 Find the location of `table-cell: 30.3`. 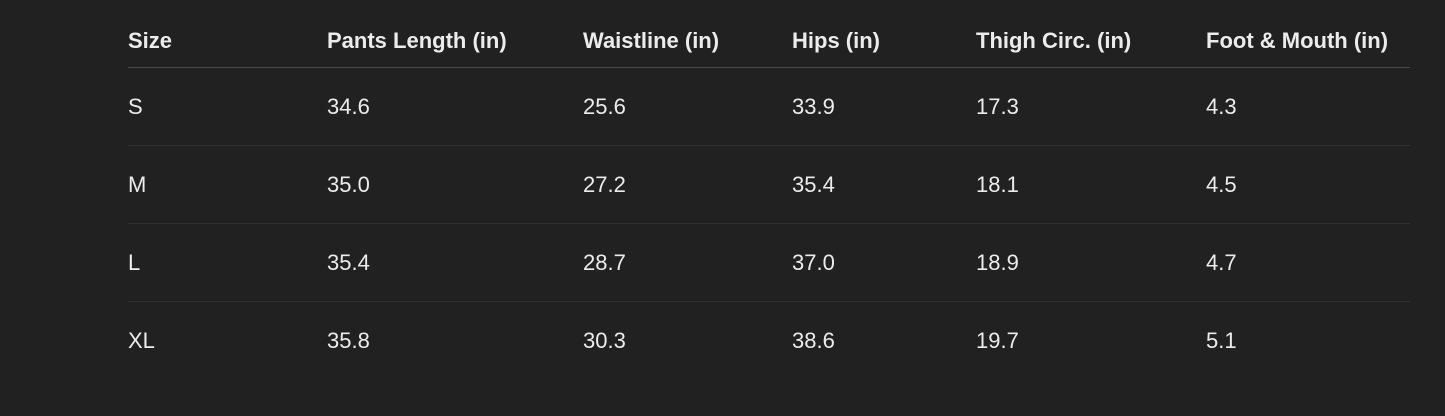

table-cell: 30.3 is located at coordinates (604, 340).